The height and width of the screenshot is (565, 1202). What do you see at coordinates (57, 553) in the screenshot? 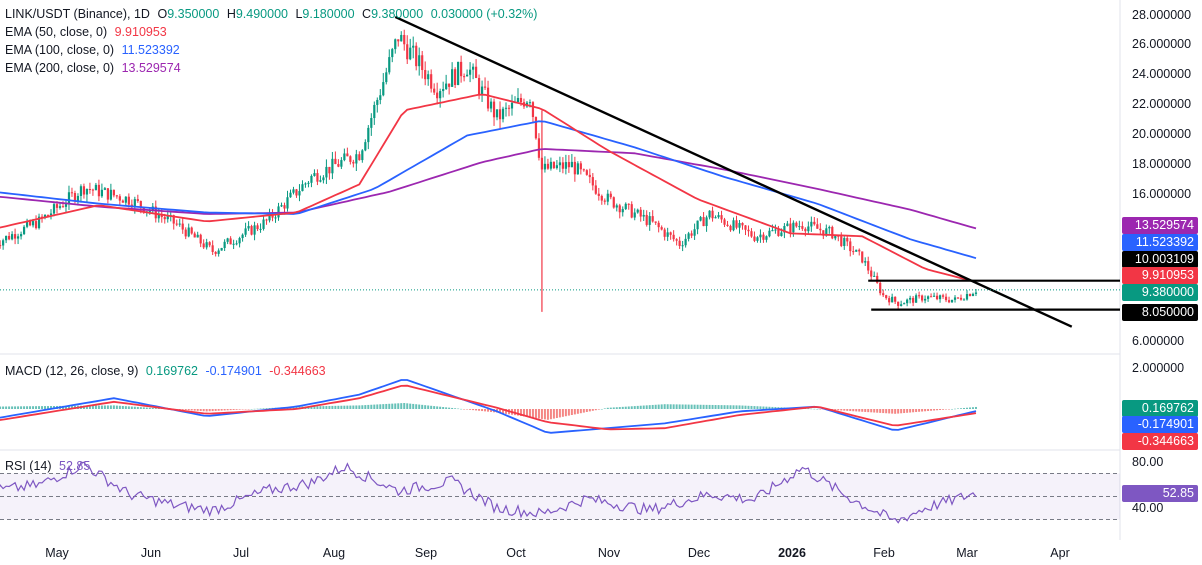
I see `time-axis-tick: May` at bounding box center [57, 553].